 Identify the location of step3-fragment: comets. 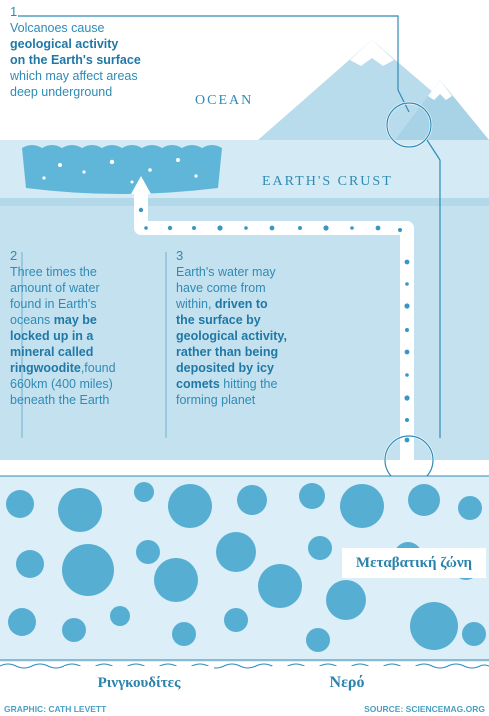
(198, 384).